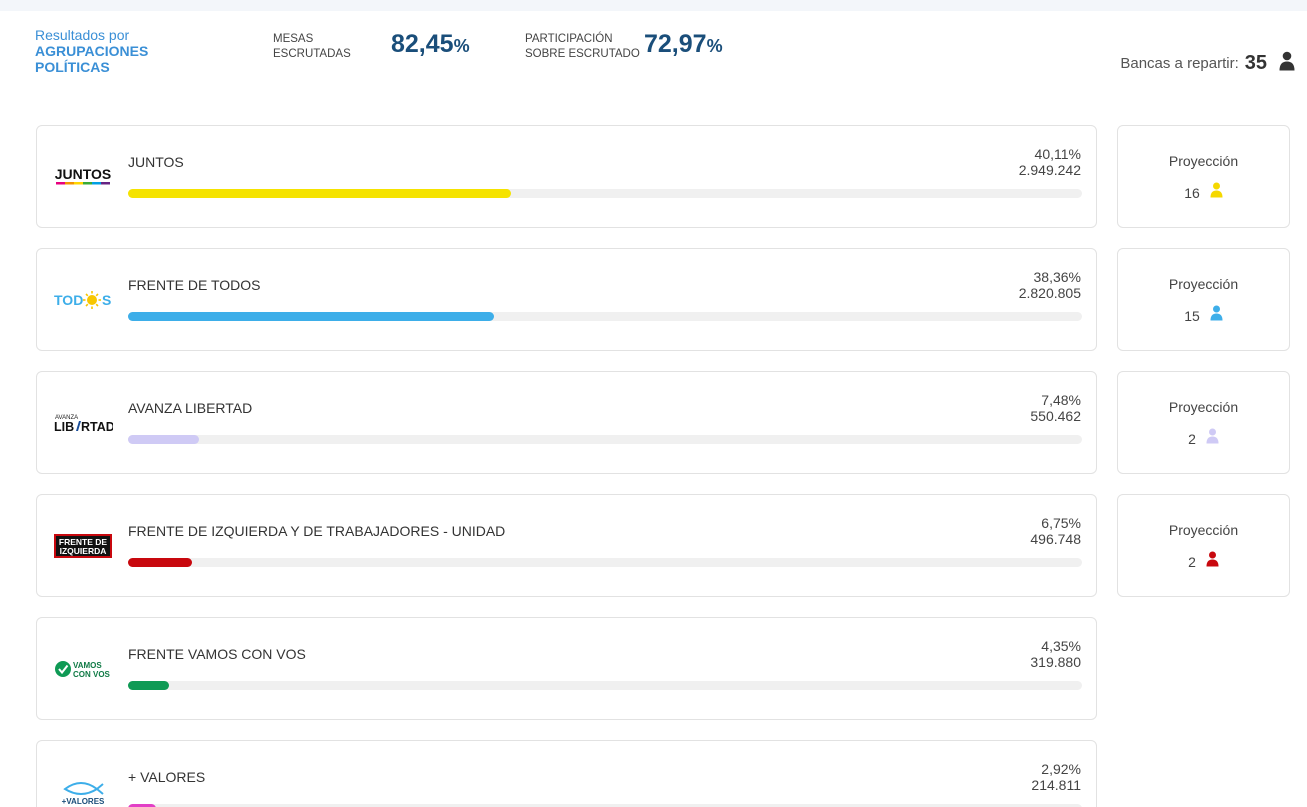 The width and height of the screenshot is (1307, 807). What do you see at coordinates (312, 47) in the screenshot?
I see `mesas-label: MESAS ESCRUTADAS` at bounding box center [312, 47].